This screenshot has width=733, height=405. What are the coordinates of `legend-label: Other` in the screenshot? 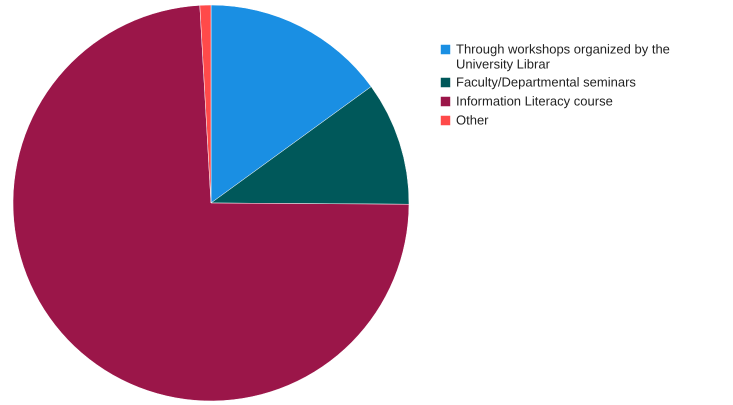 It's located at (473, 120).